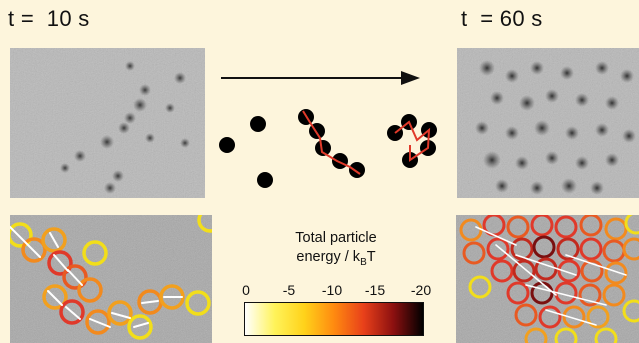 This screenshot has height=343, width=639. I want to click on chain-particles, so click(331, 143).